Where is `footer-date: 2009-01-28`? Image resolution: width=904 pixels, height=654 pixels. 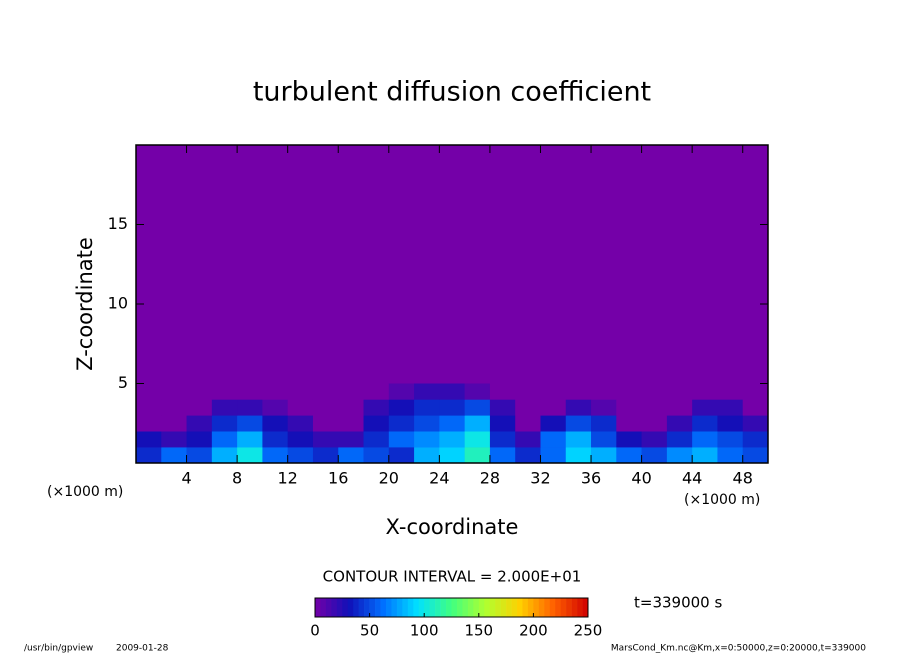 footer-date: 2009-01-28 is located at coordinates (142, 649).